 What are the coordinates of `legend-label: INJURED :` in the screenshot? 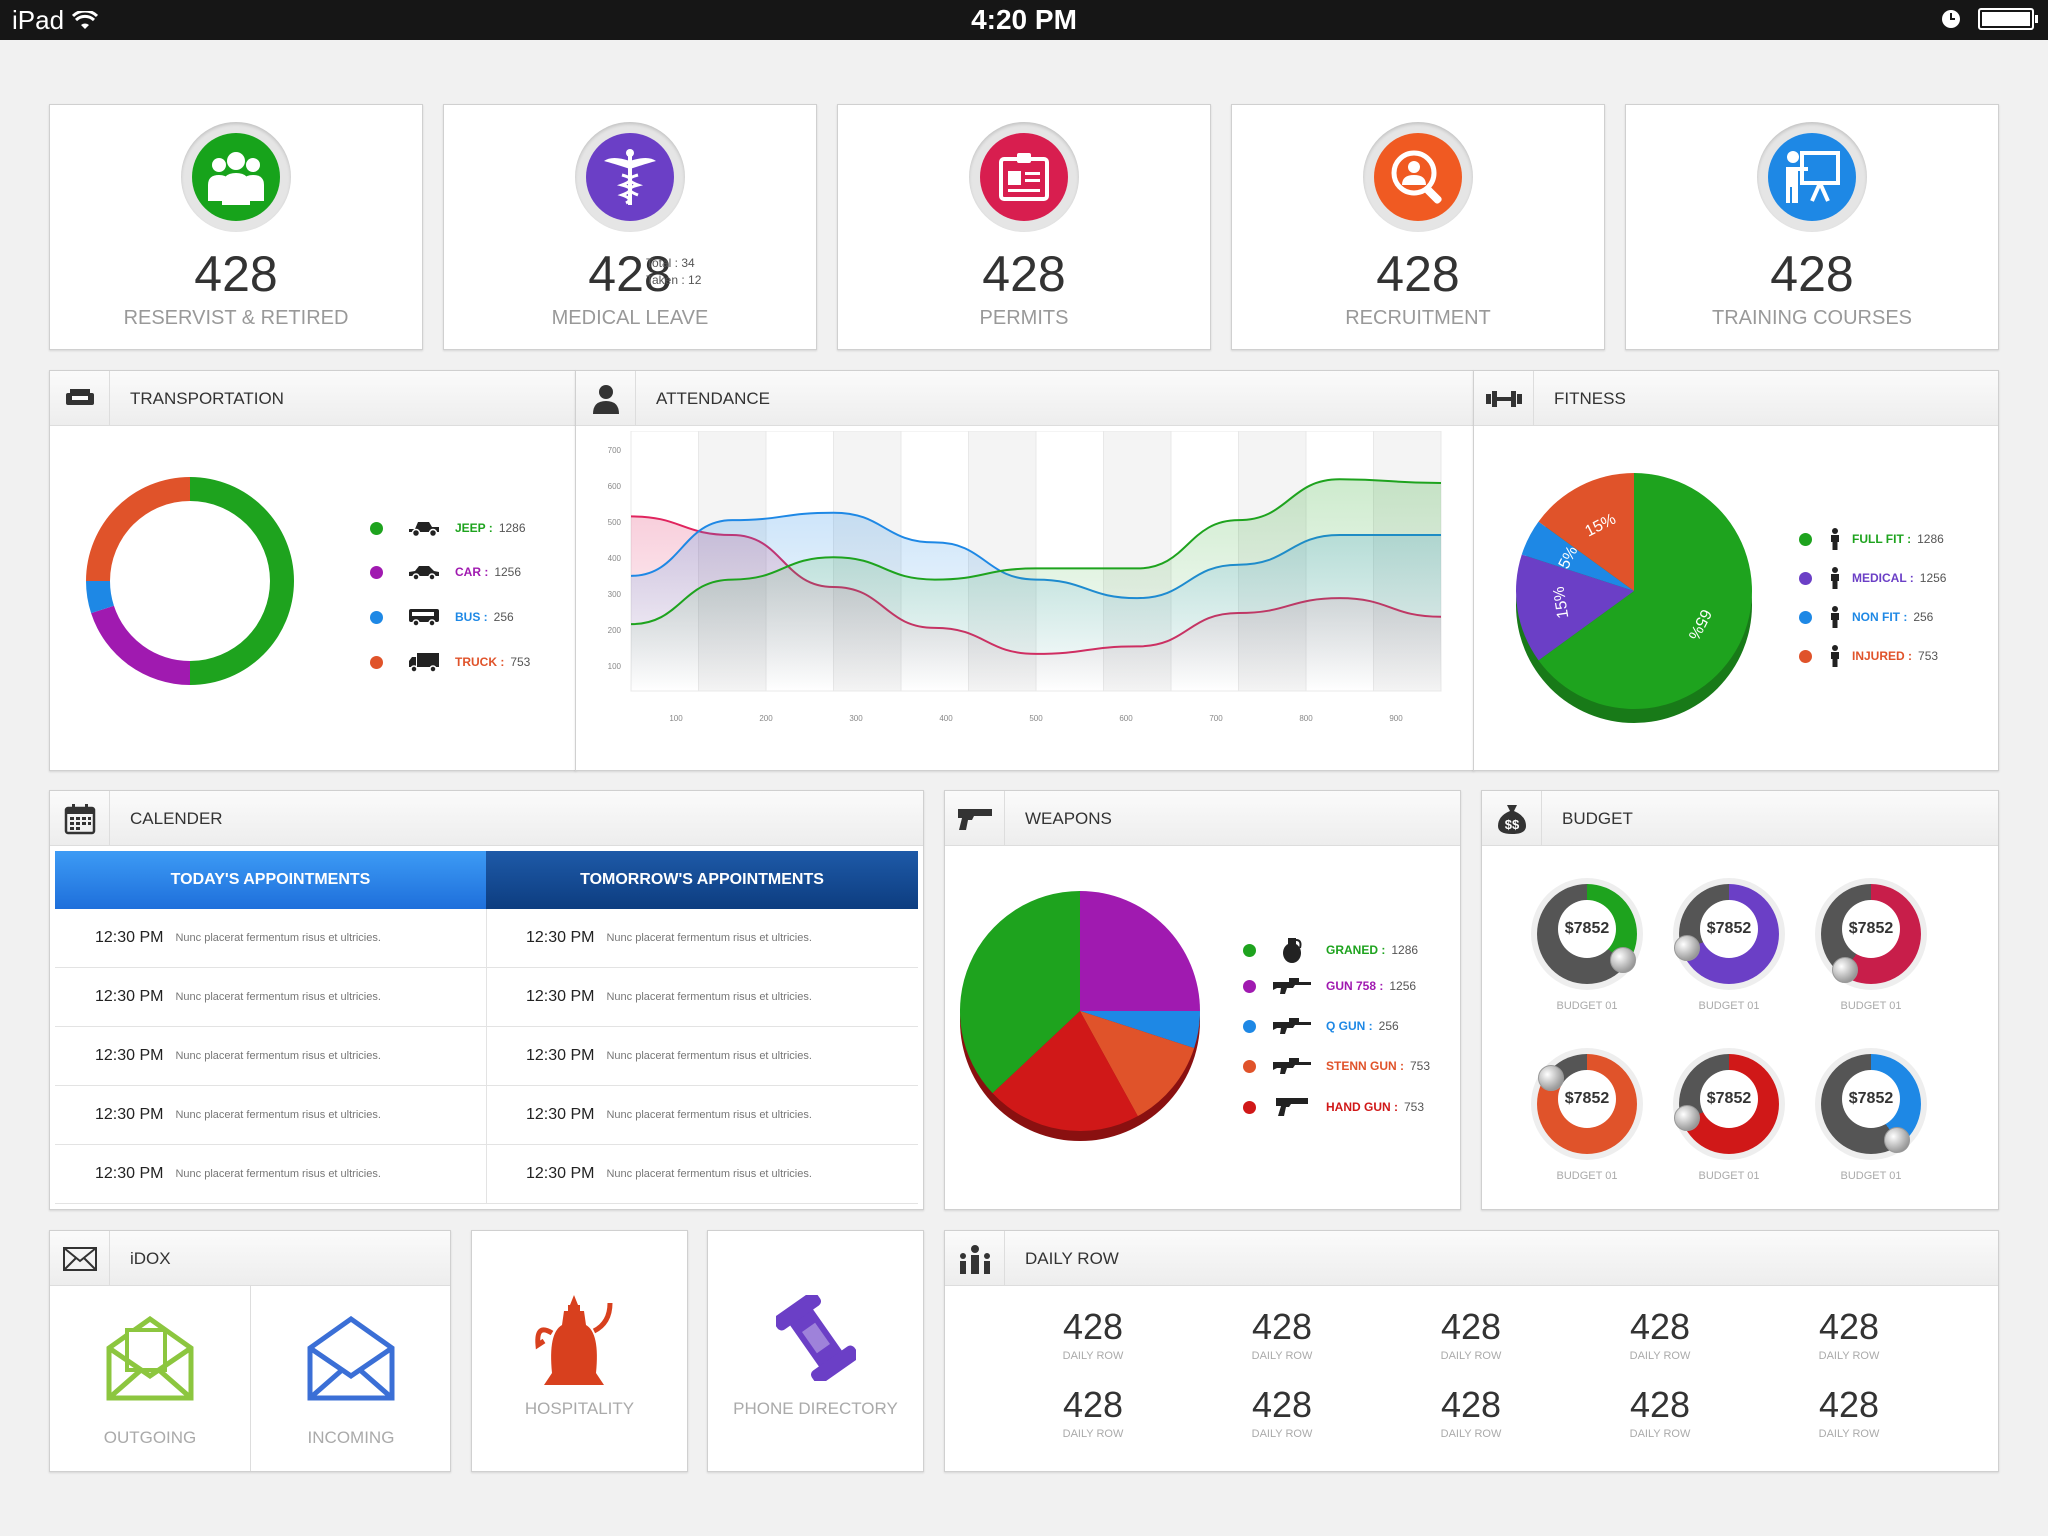 It's located at (1882, 656).